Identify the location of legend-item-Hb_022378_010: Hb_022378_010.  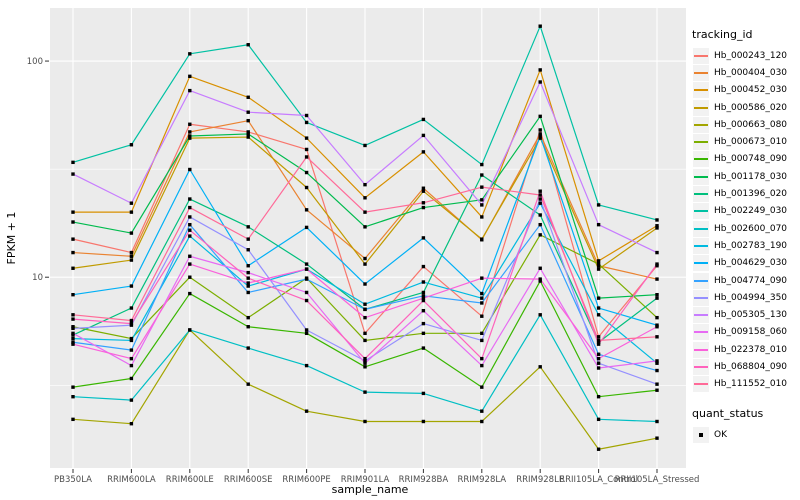
(745, 349).